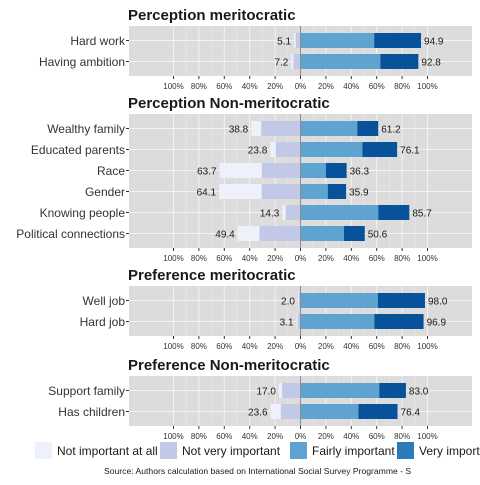 This screenshot has height=485, width=480. I want to click on legend-label: Not very important, so click(231, 451).